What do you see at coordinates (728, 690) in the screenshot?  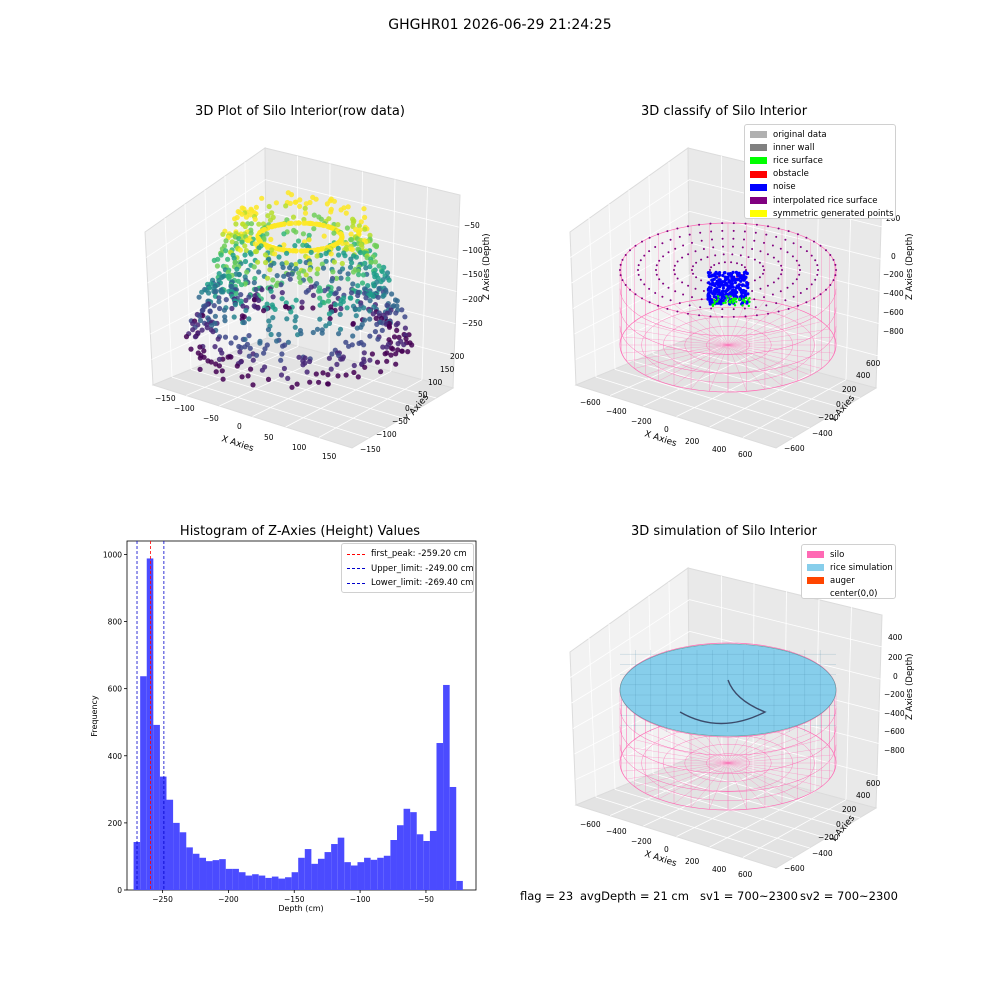 I see `simulation-rice-surface` at bounding box center [728, 690].